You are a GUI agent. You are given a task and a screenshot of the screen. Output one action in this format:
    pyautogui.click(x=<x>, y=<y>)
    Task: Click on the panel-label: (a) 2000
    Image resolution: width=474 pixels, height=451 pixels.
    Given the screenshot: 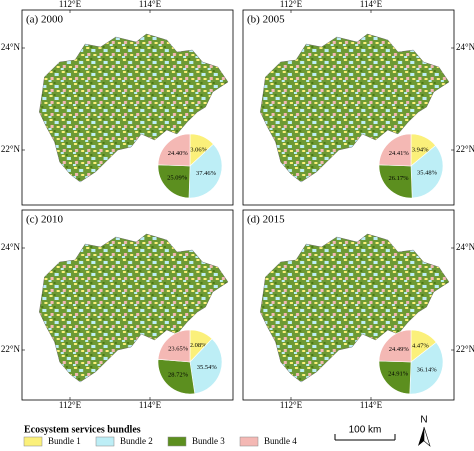 What is the action you would take?
    pyautogui.click(x=44, y=20)
    